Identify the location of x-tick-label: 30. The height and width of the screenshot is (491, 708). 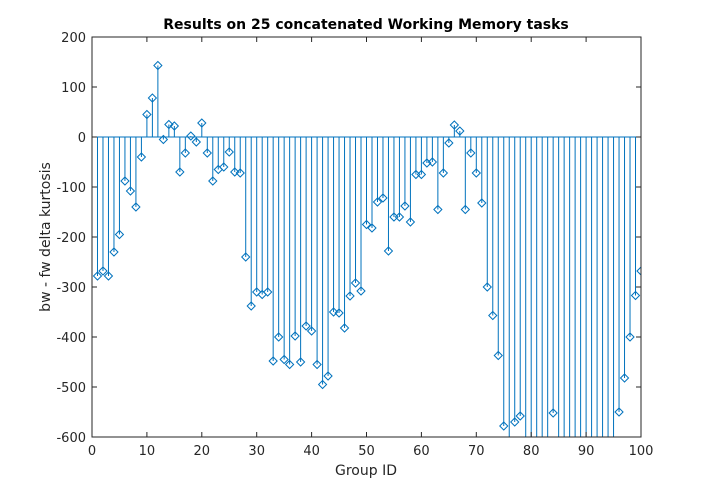
(256, 451).